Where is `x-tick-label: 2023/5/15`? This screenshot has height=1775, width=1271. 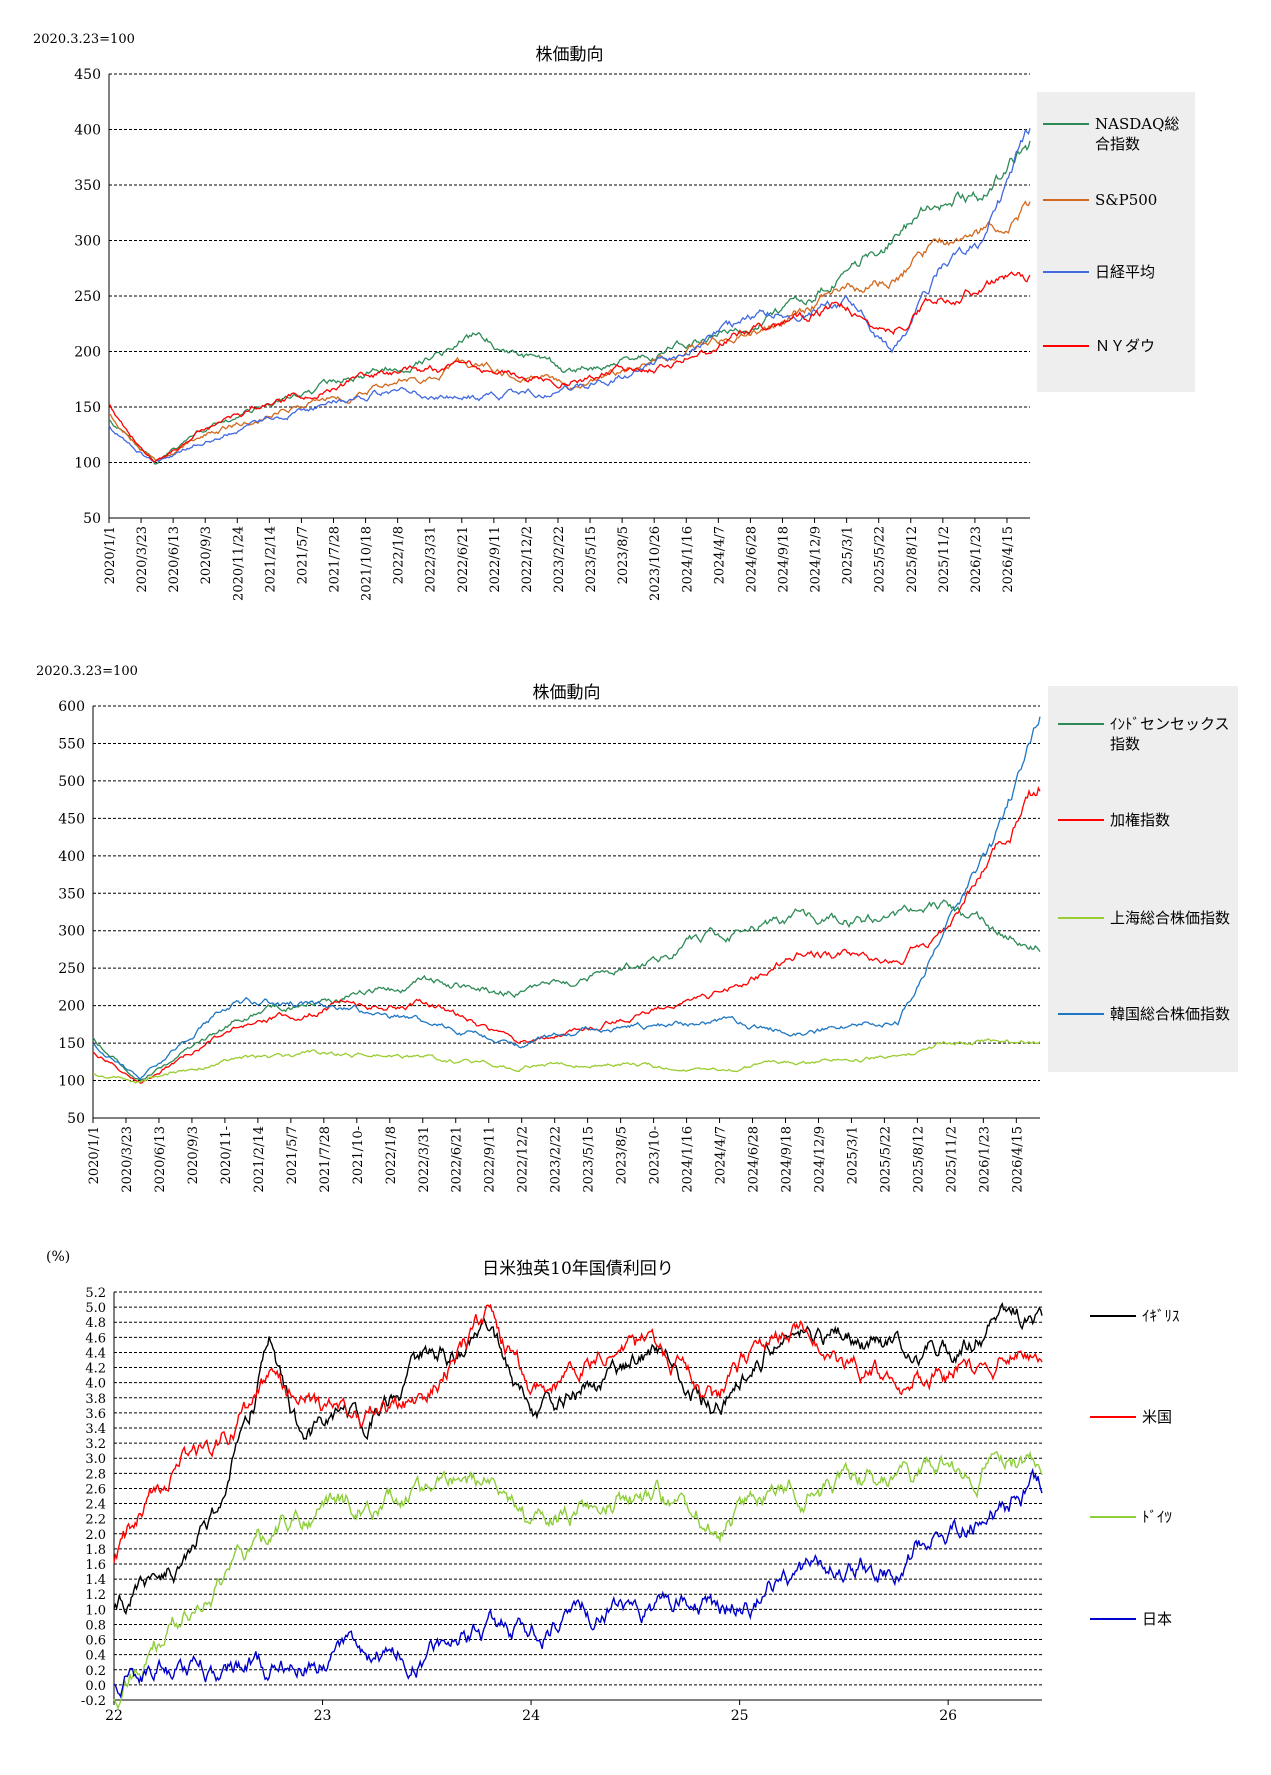
x-tick-label: 2023/5/15 is located at coordinates (589, 1159).